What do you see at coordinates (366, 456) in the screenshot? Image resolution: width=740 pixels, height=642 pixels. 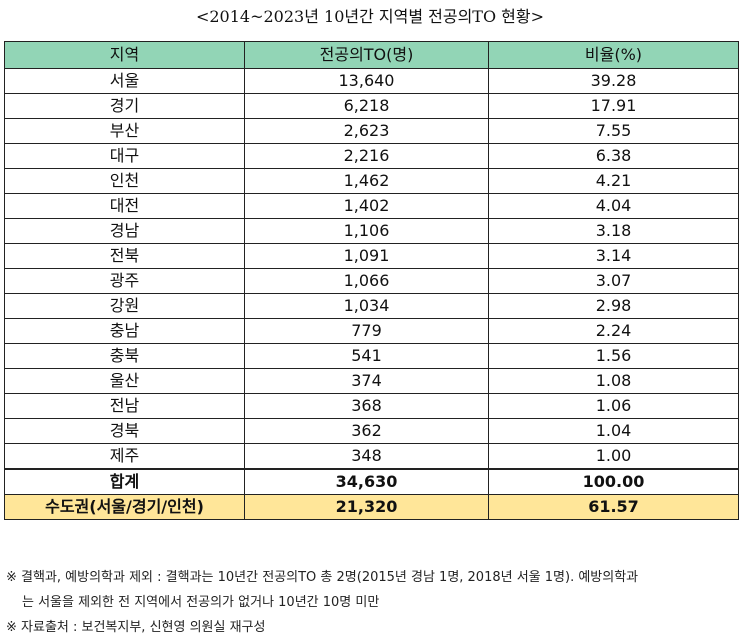 I see `cell-to-count: 348` at bounding box center [366, 456].